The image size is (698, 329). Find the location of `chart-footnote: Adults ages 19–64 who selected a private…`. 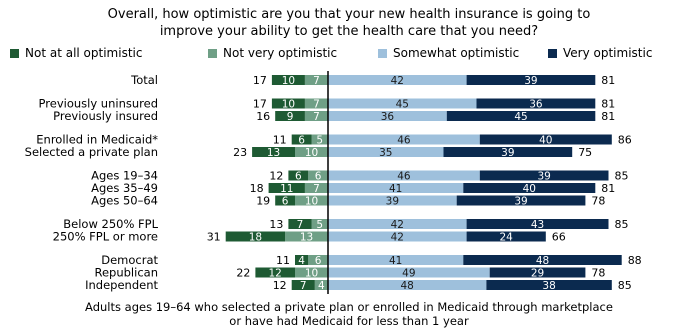

chart-footnote: Adults ages 19–64 who selected a private… is located at coordinates (349, 314).